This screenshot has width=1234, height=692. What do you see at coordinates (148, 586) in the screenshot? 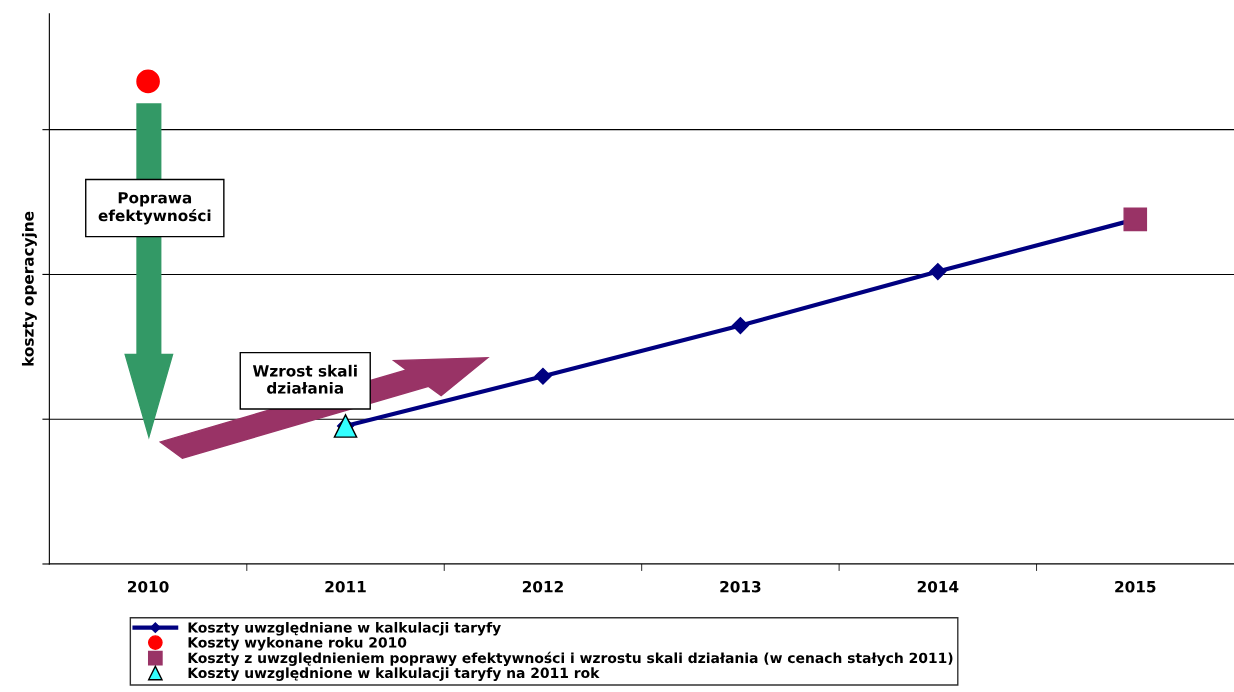
I see `x-tick-label: 2010` at bounding box center [148, 586].